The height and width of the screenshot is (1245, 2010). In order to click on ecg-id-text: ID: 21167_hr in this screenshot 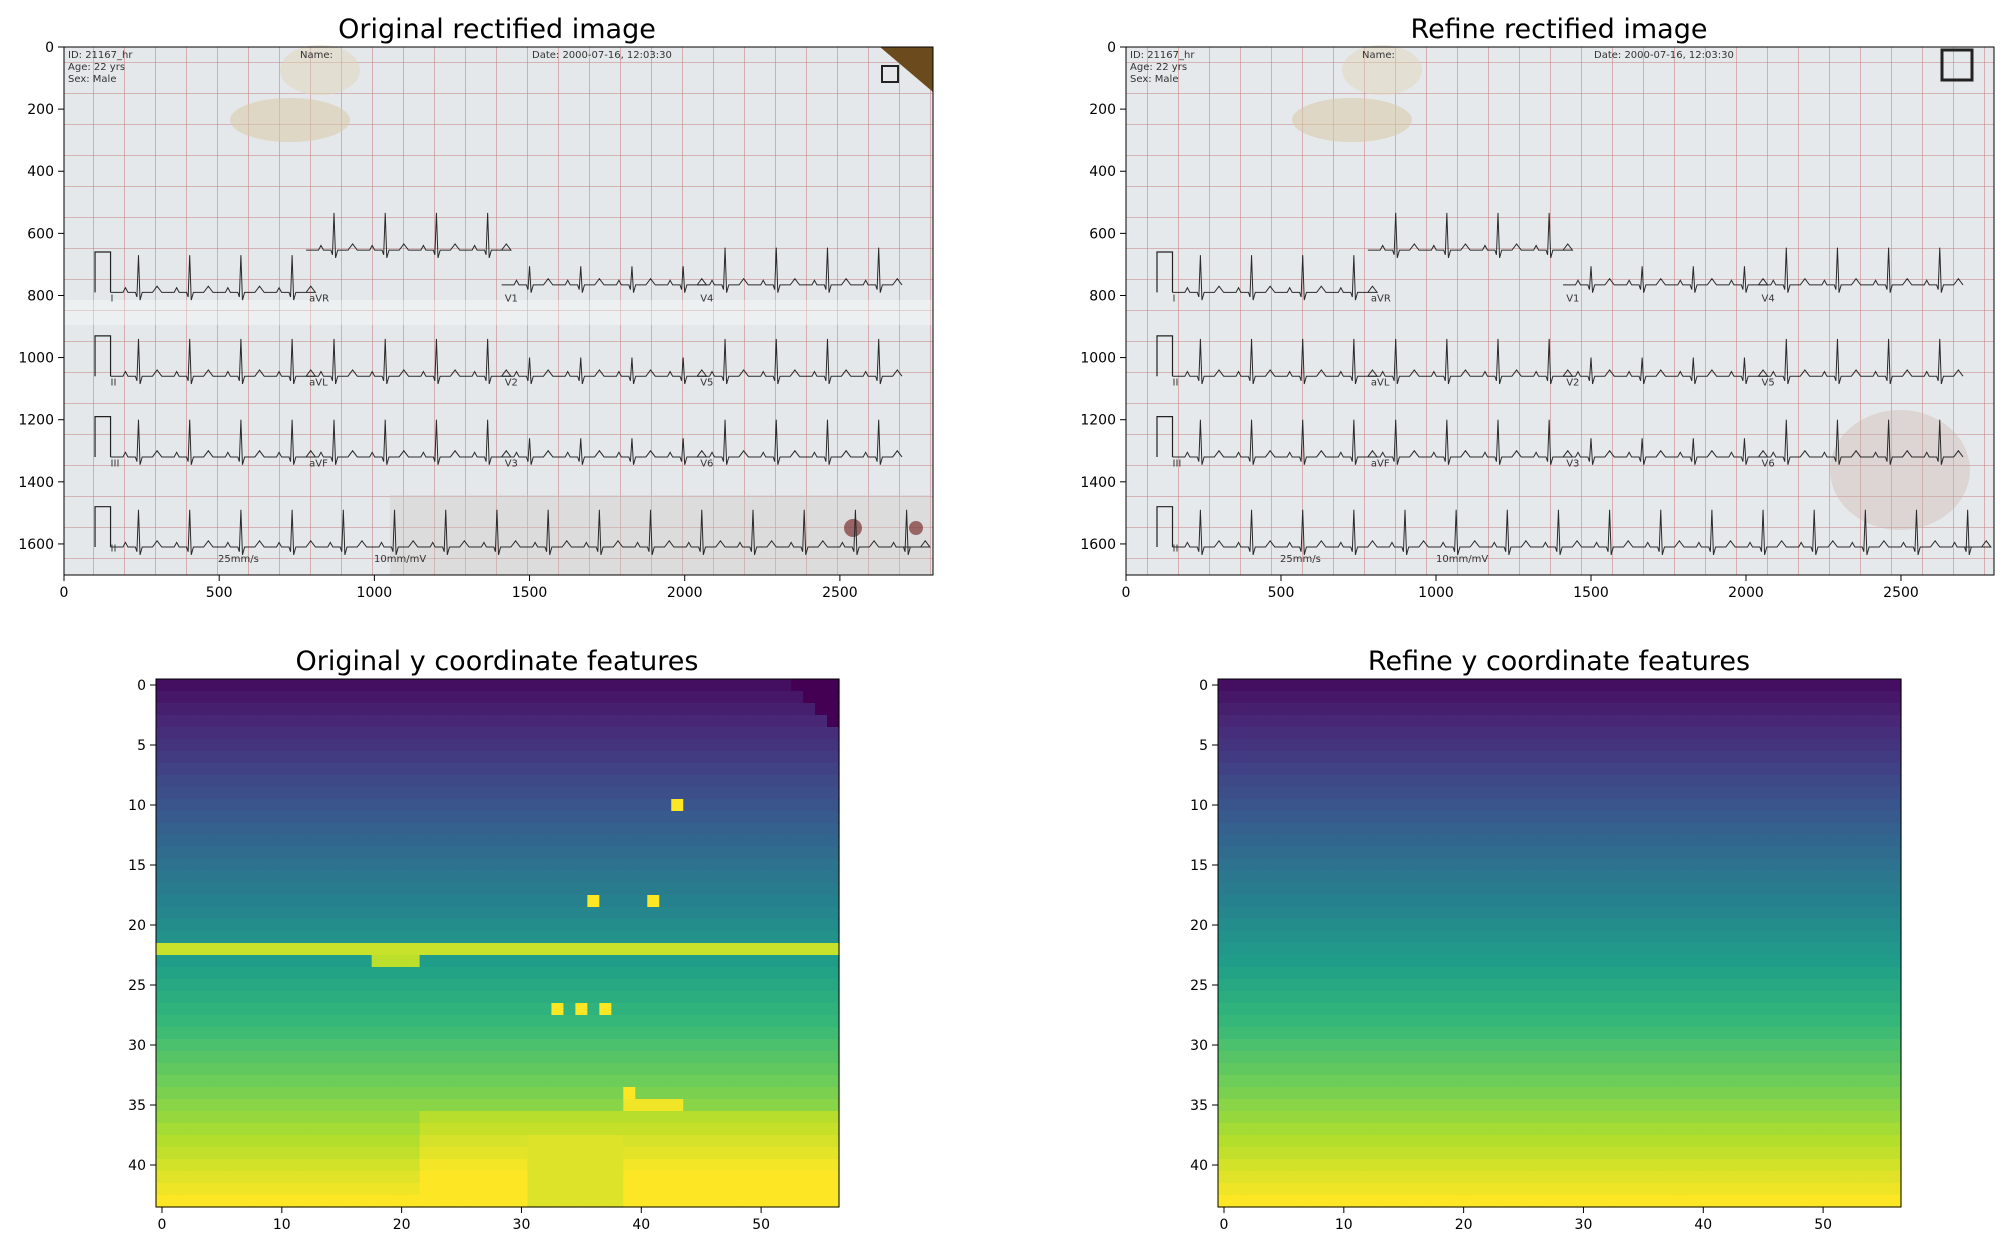, I will do `click(100, 55)`.